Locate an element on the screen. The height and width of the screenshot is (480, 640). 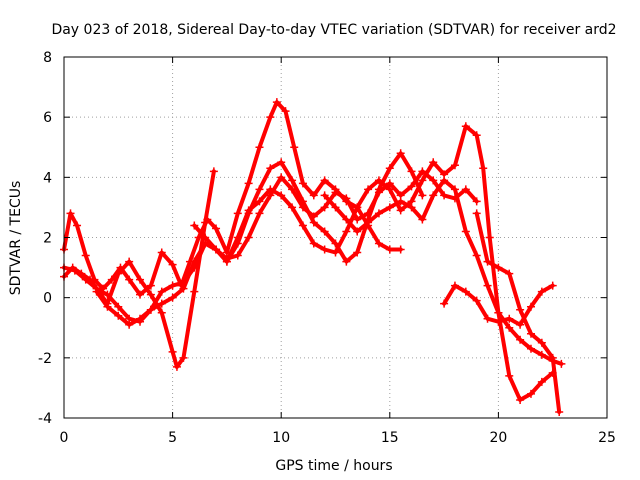
y-tick-label: 6 is located at coordinates (47, 118).